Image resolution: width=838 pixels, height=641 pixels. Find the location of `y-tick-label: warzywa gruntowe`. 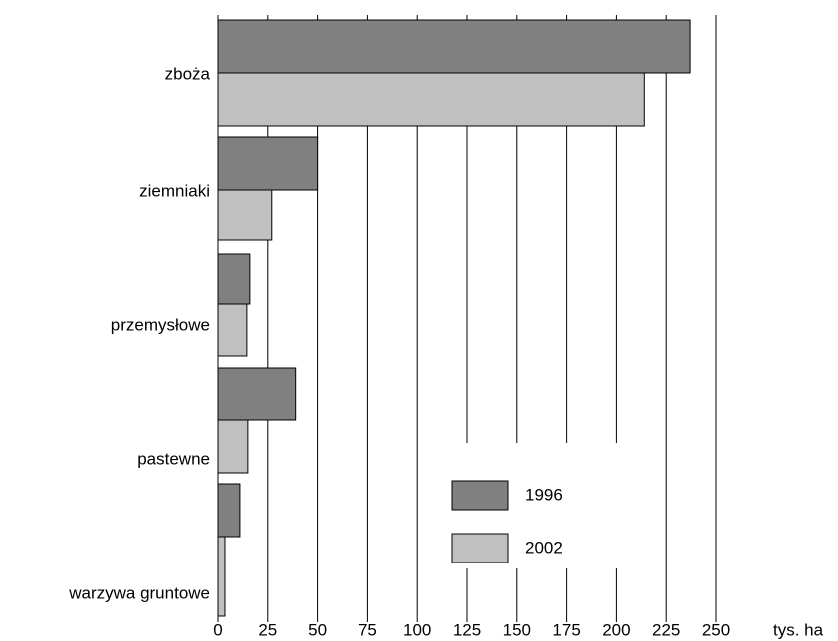

y-tick-label: warzywa gruntowe is located at coordinates (139, 592).